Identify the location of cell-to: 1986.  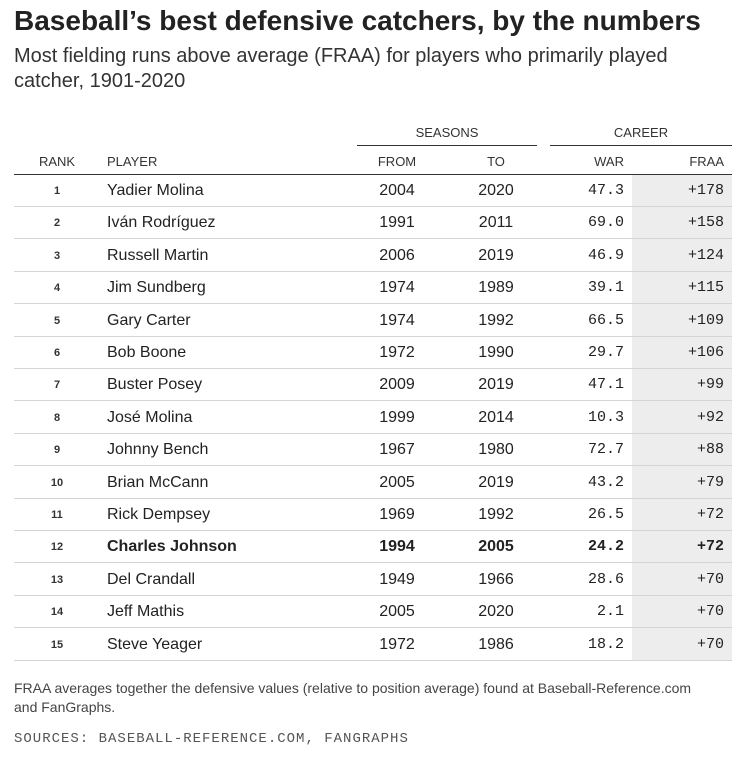
(496, 644).